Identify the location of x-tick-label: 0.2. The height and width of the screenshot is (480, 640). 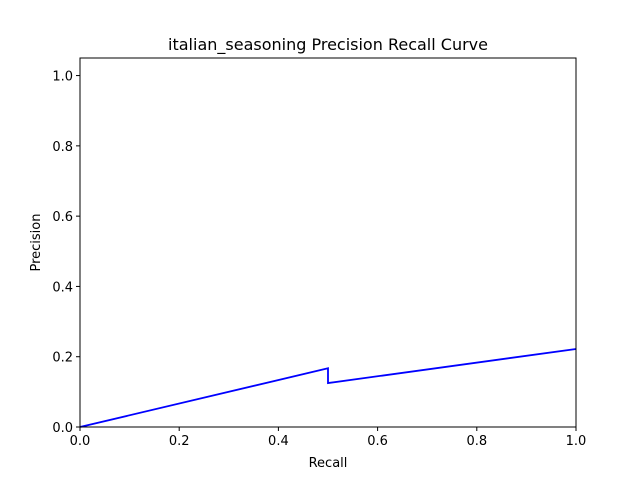
(179, 441).